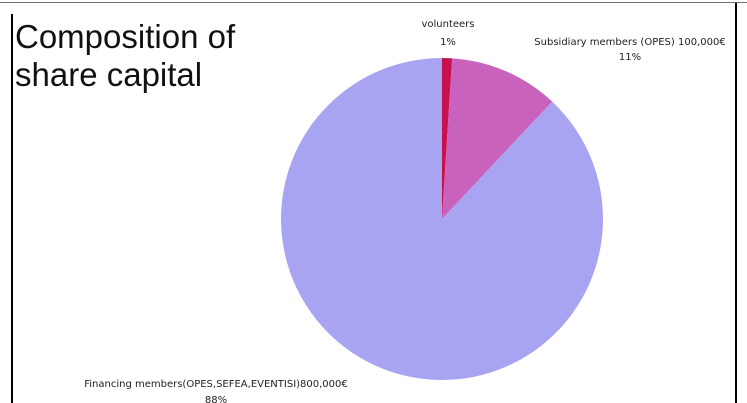  I want to click on slice-percent-volunteers: 1%, so click(448, 42).